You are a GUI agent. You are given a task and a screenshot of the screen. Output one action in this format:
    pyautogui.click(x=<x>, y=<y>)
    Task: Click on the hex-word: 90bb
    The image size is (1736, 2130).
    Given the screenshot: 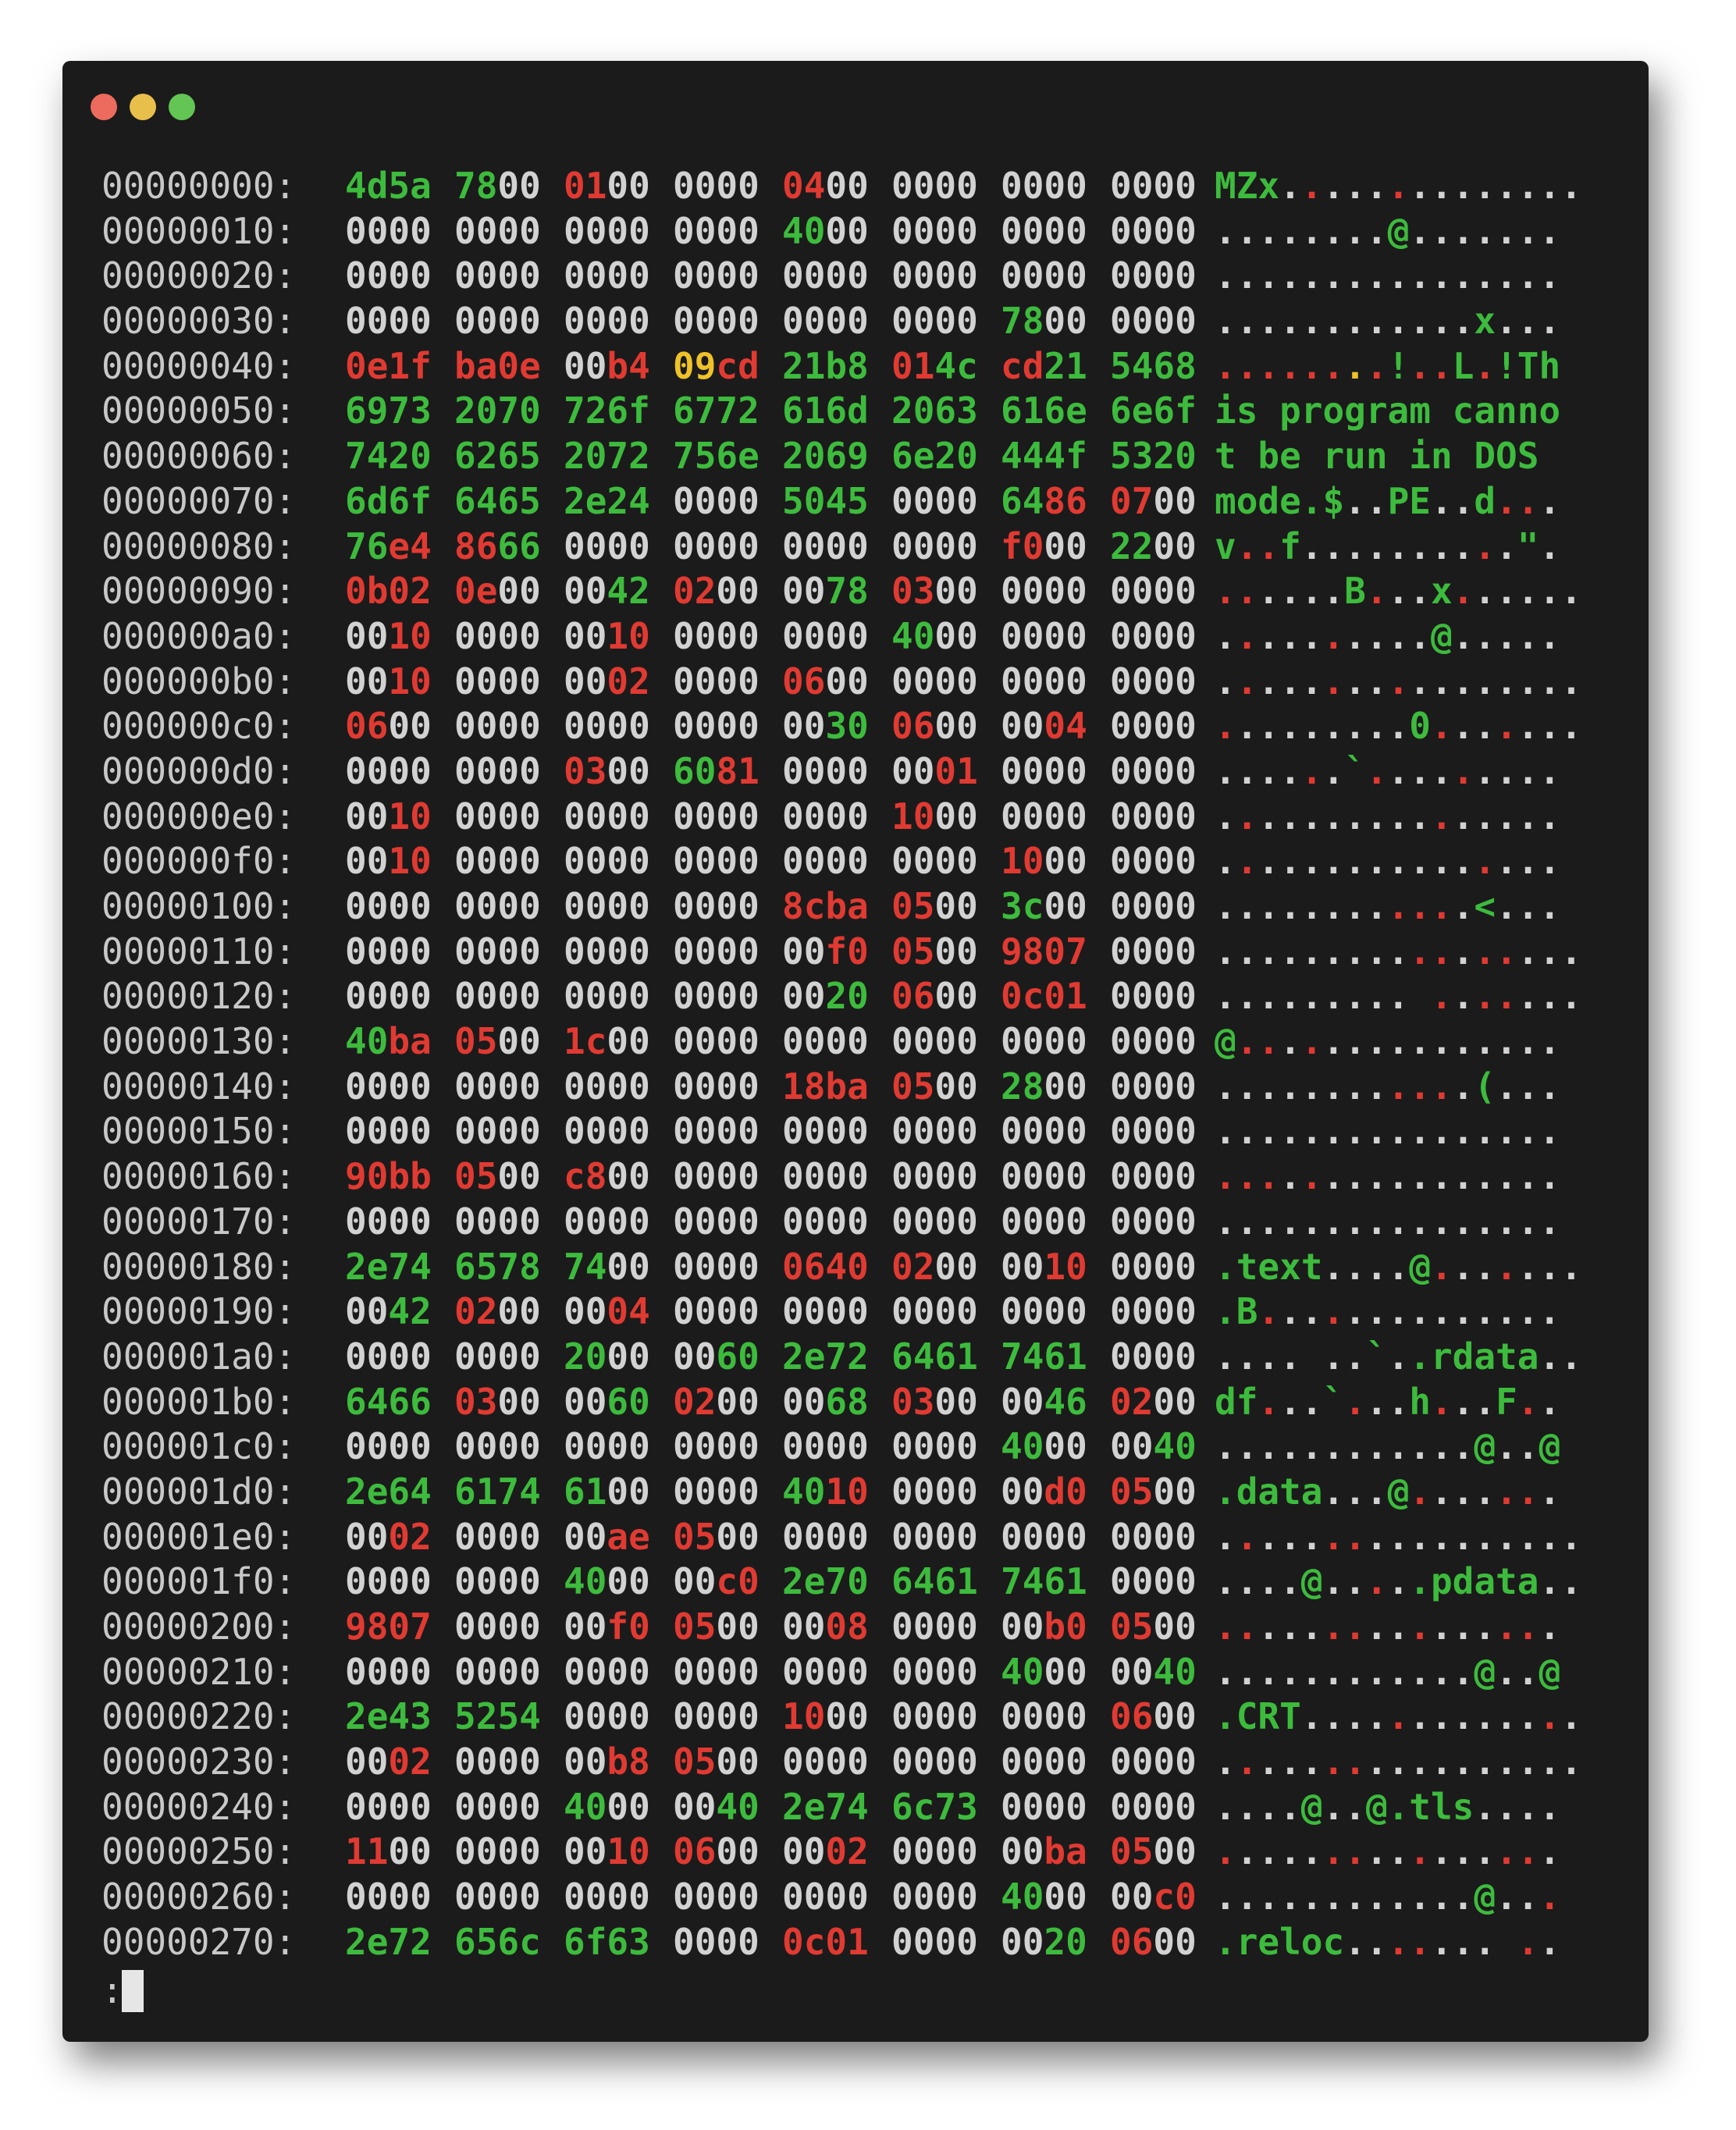 What is the action you would take?
    pyautogui.click(x=388, y=1177)
    